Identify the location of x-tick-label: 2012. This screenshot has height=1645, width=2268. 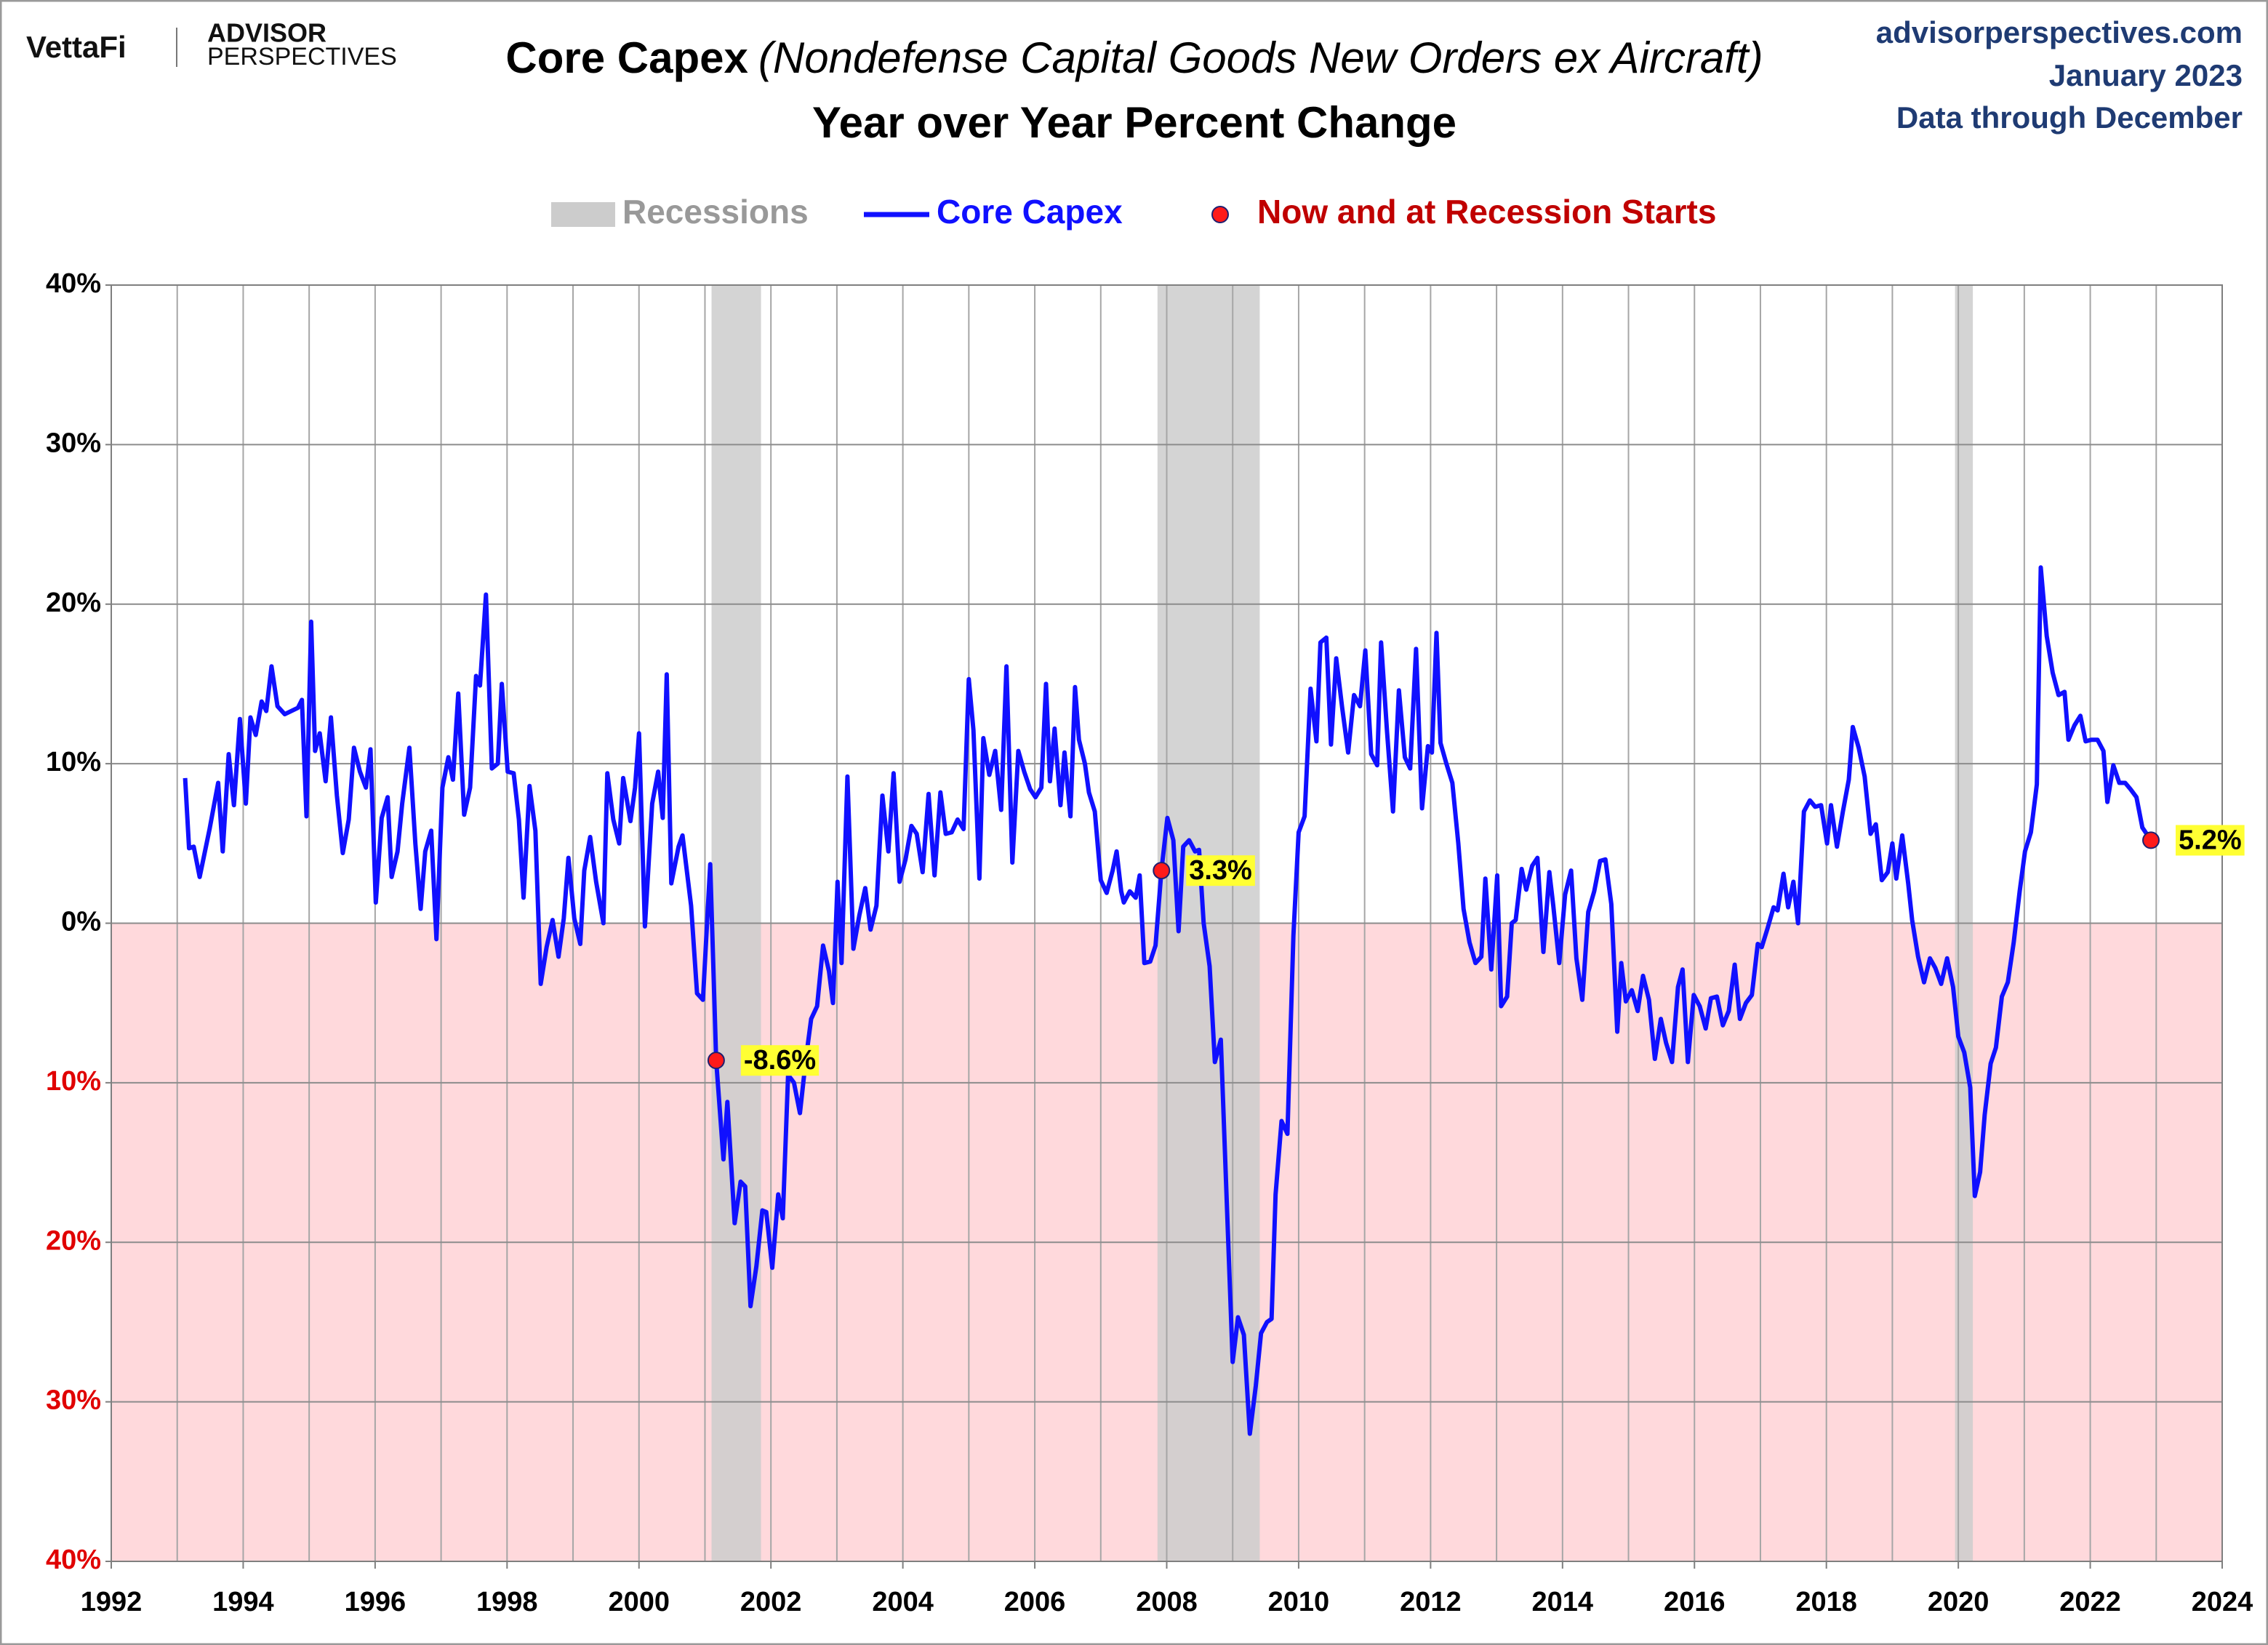
(1431, 1602).